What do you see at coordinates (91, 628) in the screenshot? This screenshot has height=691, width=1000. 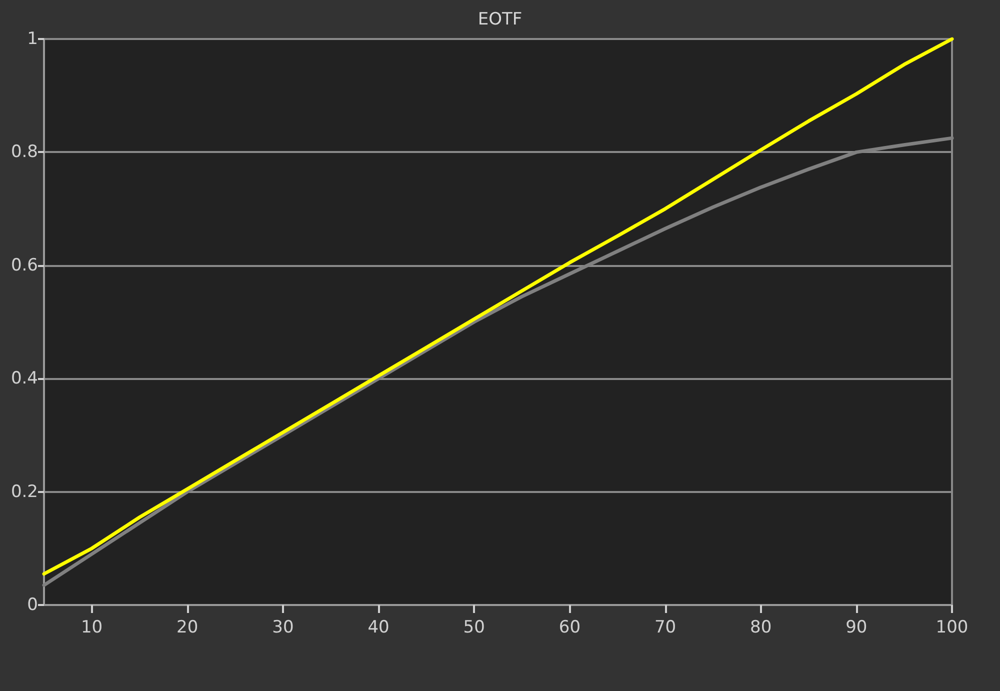 I see `x-tick-label: 10` at bounding box center [91, 628].